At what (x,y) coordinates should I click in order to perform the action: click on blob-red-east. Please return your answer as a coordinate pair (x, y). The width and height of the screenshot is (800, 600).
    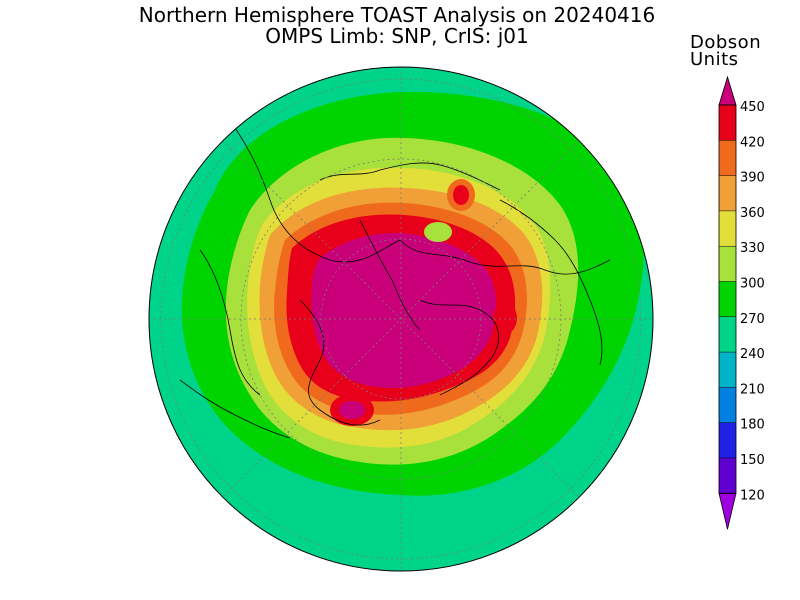
    Looking at the image, I should click on (505, 318).